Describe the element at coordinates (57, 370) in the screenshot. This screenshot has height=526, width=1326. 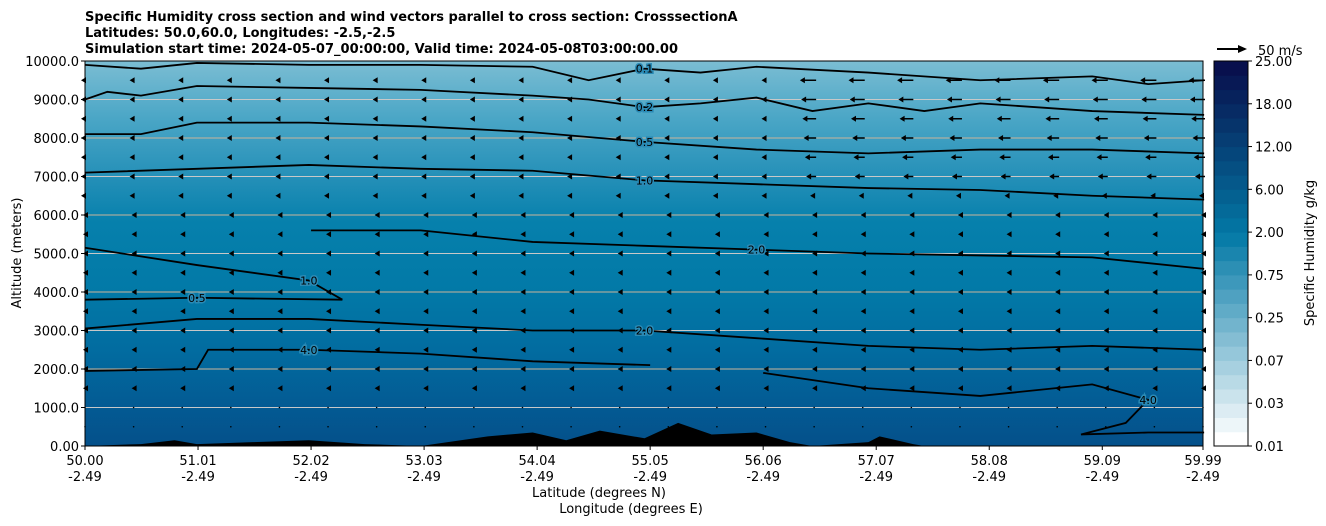
I see `y-tick-label: 2000.0` at that location.